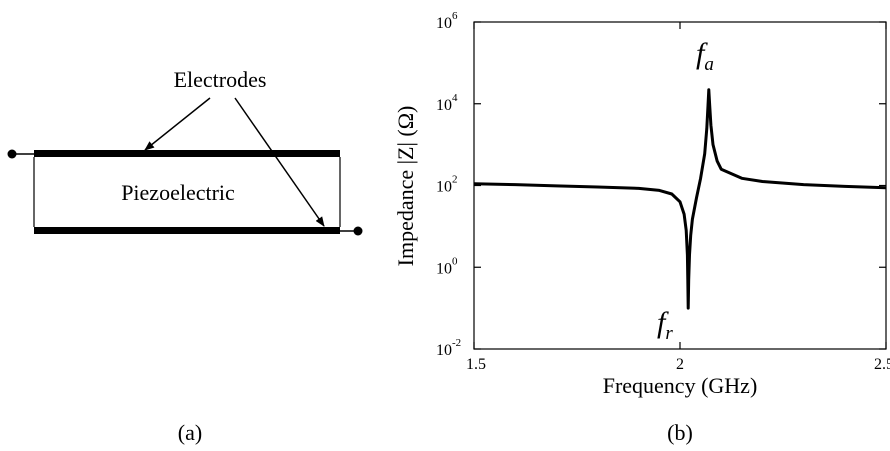  Describe the element at coordinates (279, 162) in the screenshot. I see `electrodes-arrow-bottom` at that location.